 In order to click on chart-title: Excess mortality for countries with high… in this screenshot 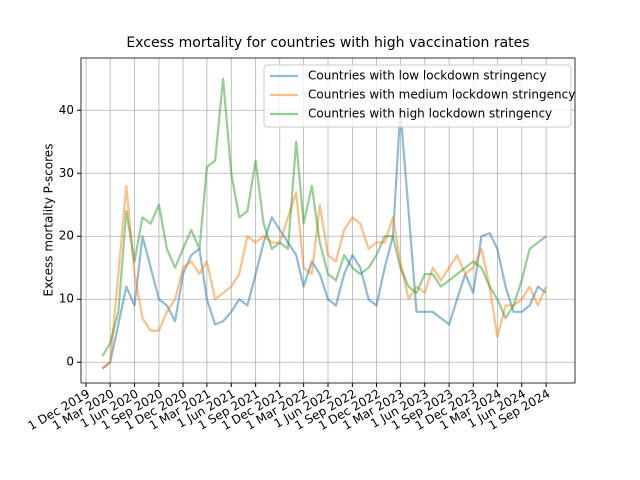, I will do `click(327, 43)`.